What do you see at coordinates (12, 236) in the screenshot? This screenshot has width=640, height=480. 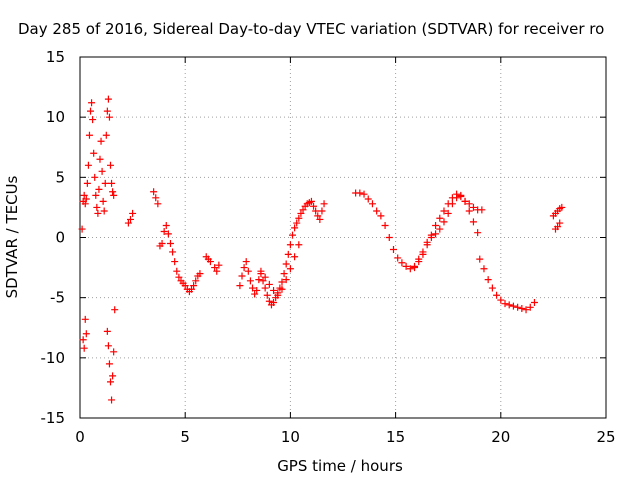 I see `y-axis-label: SDTVAR / TECUs` at bounding box center [12, 236].